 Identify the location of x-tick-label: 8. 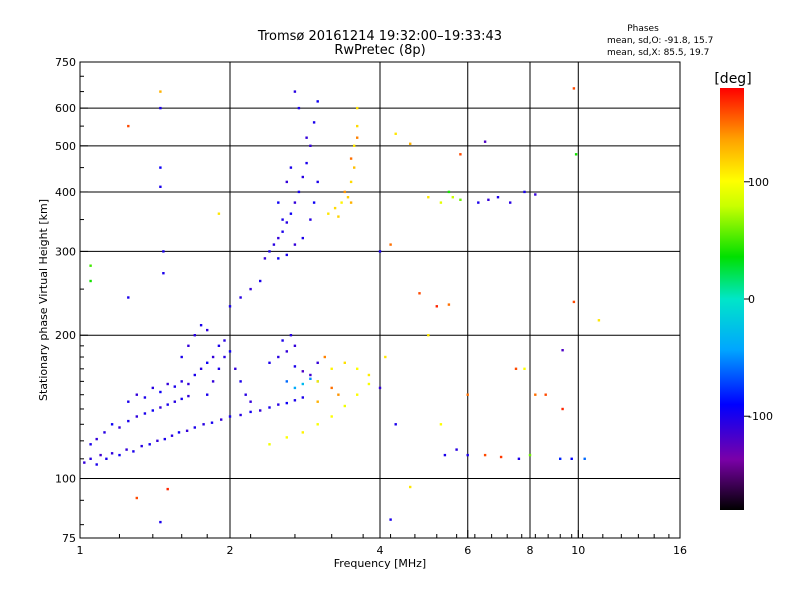
(530, 550).